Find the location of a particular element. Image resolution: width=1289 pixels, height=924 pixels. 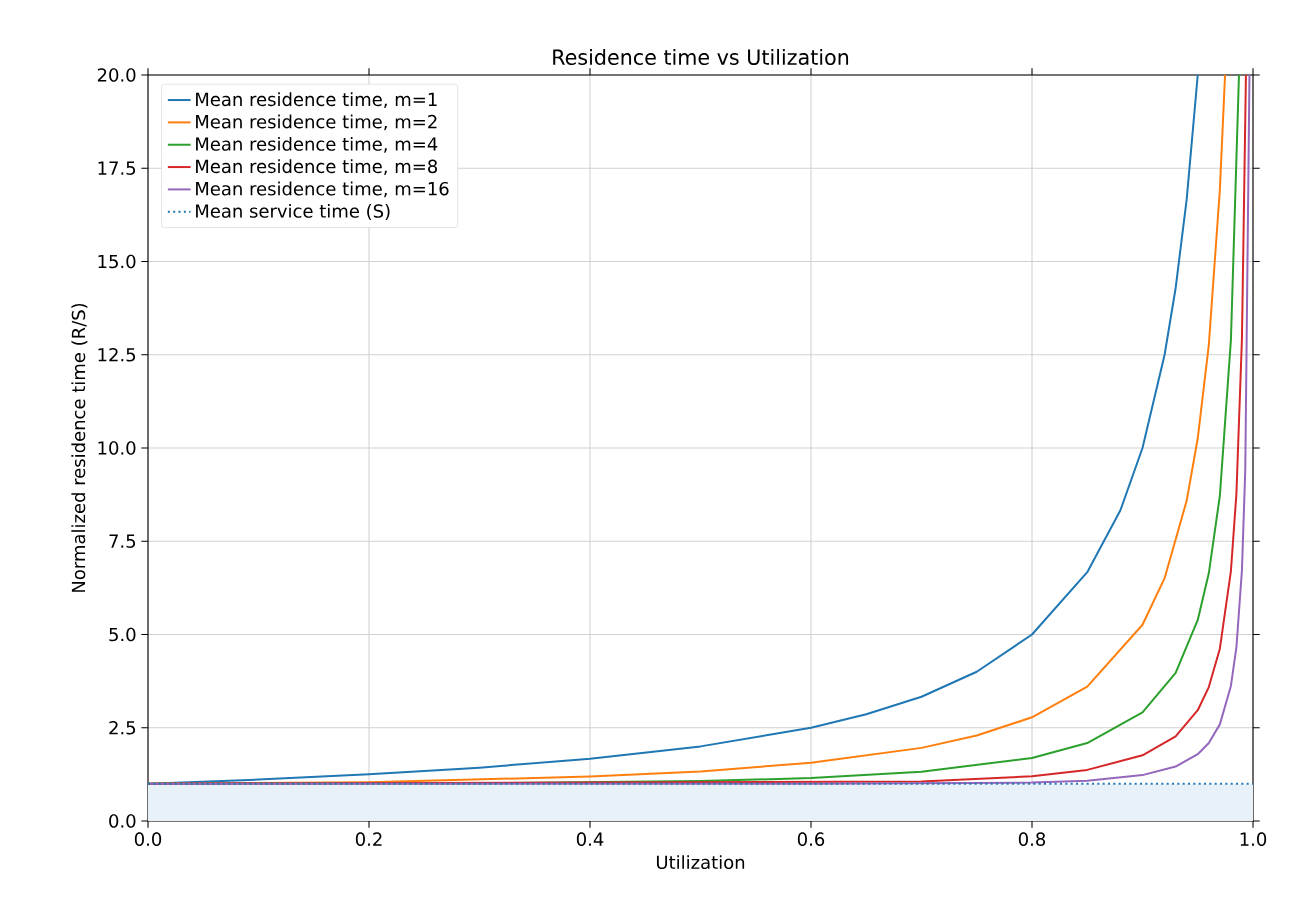

y-tick-label: 10.0 is located at coordinates (117, 448).